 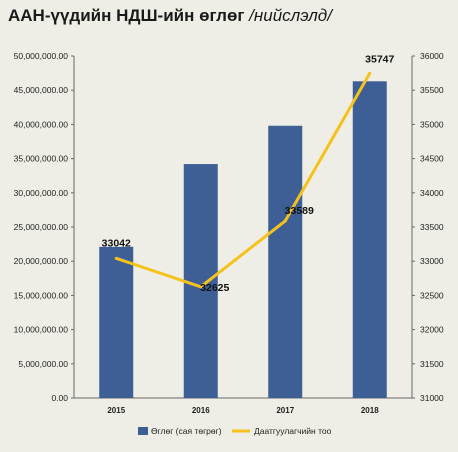 I want to click on legend-swatch-bar, so click(x=143, y=431).